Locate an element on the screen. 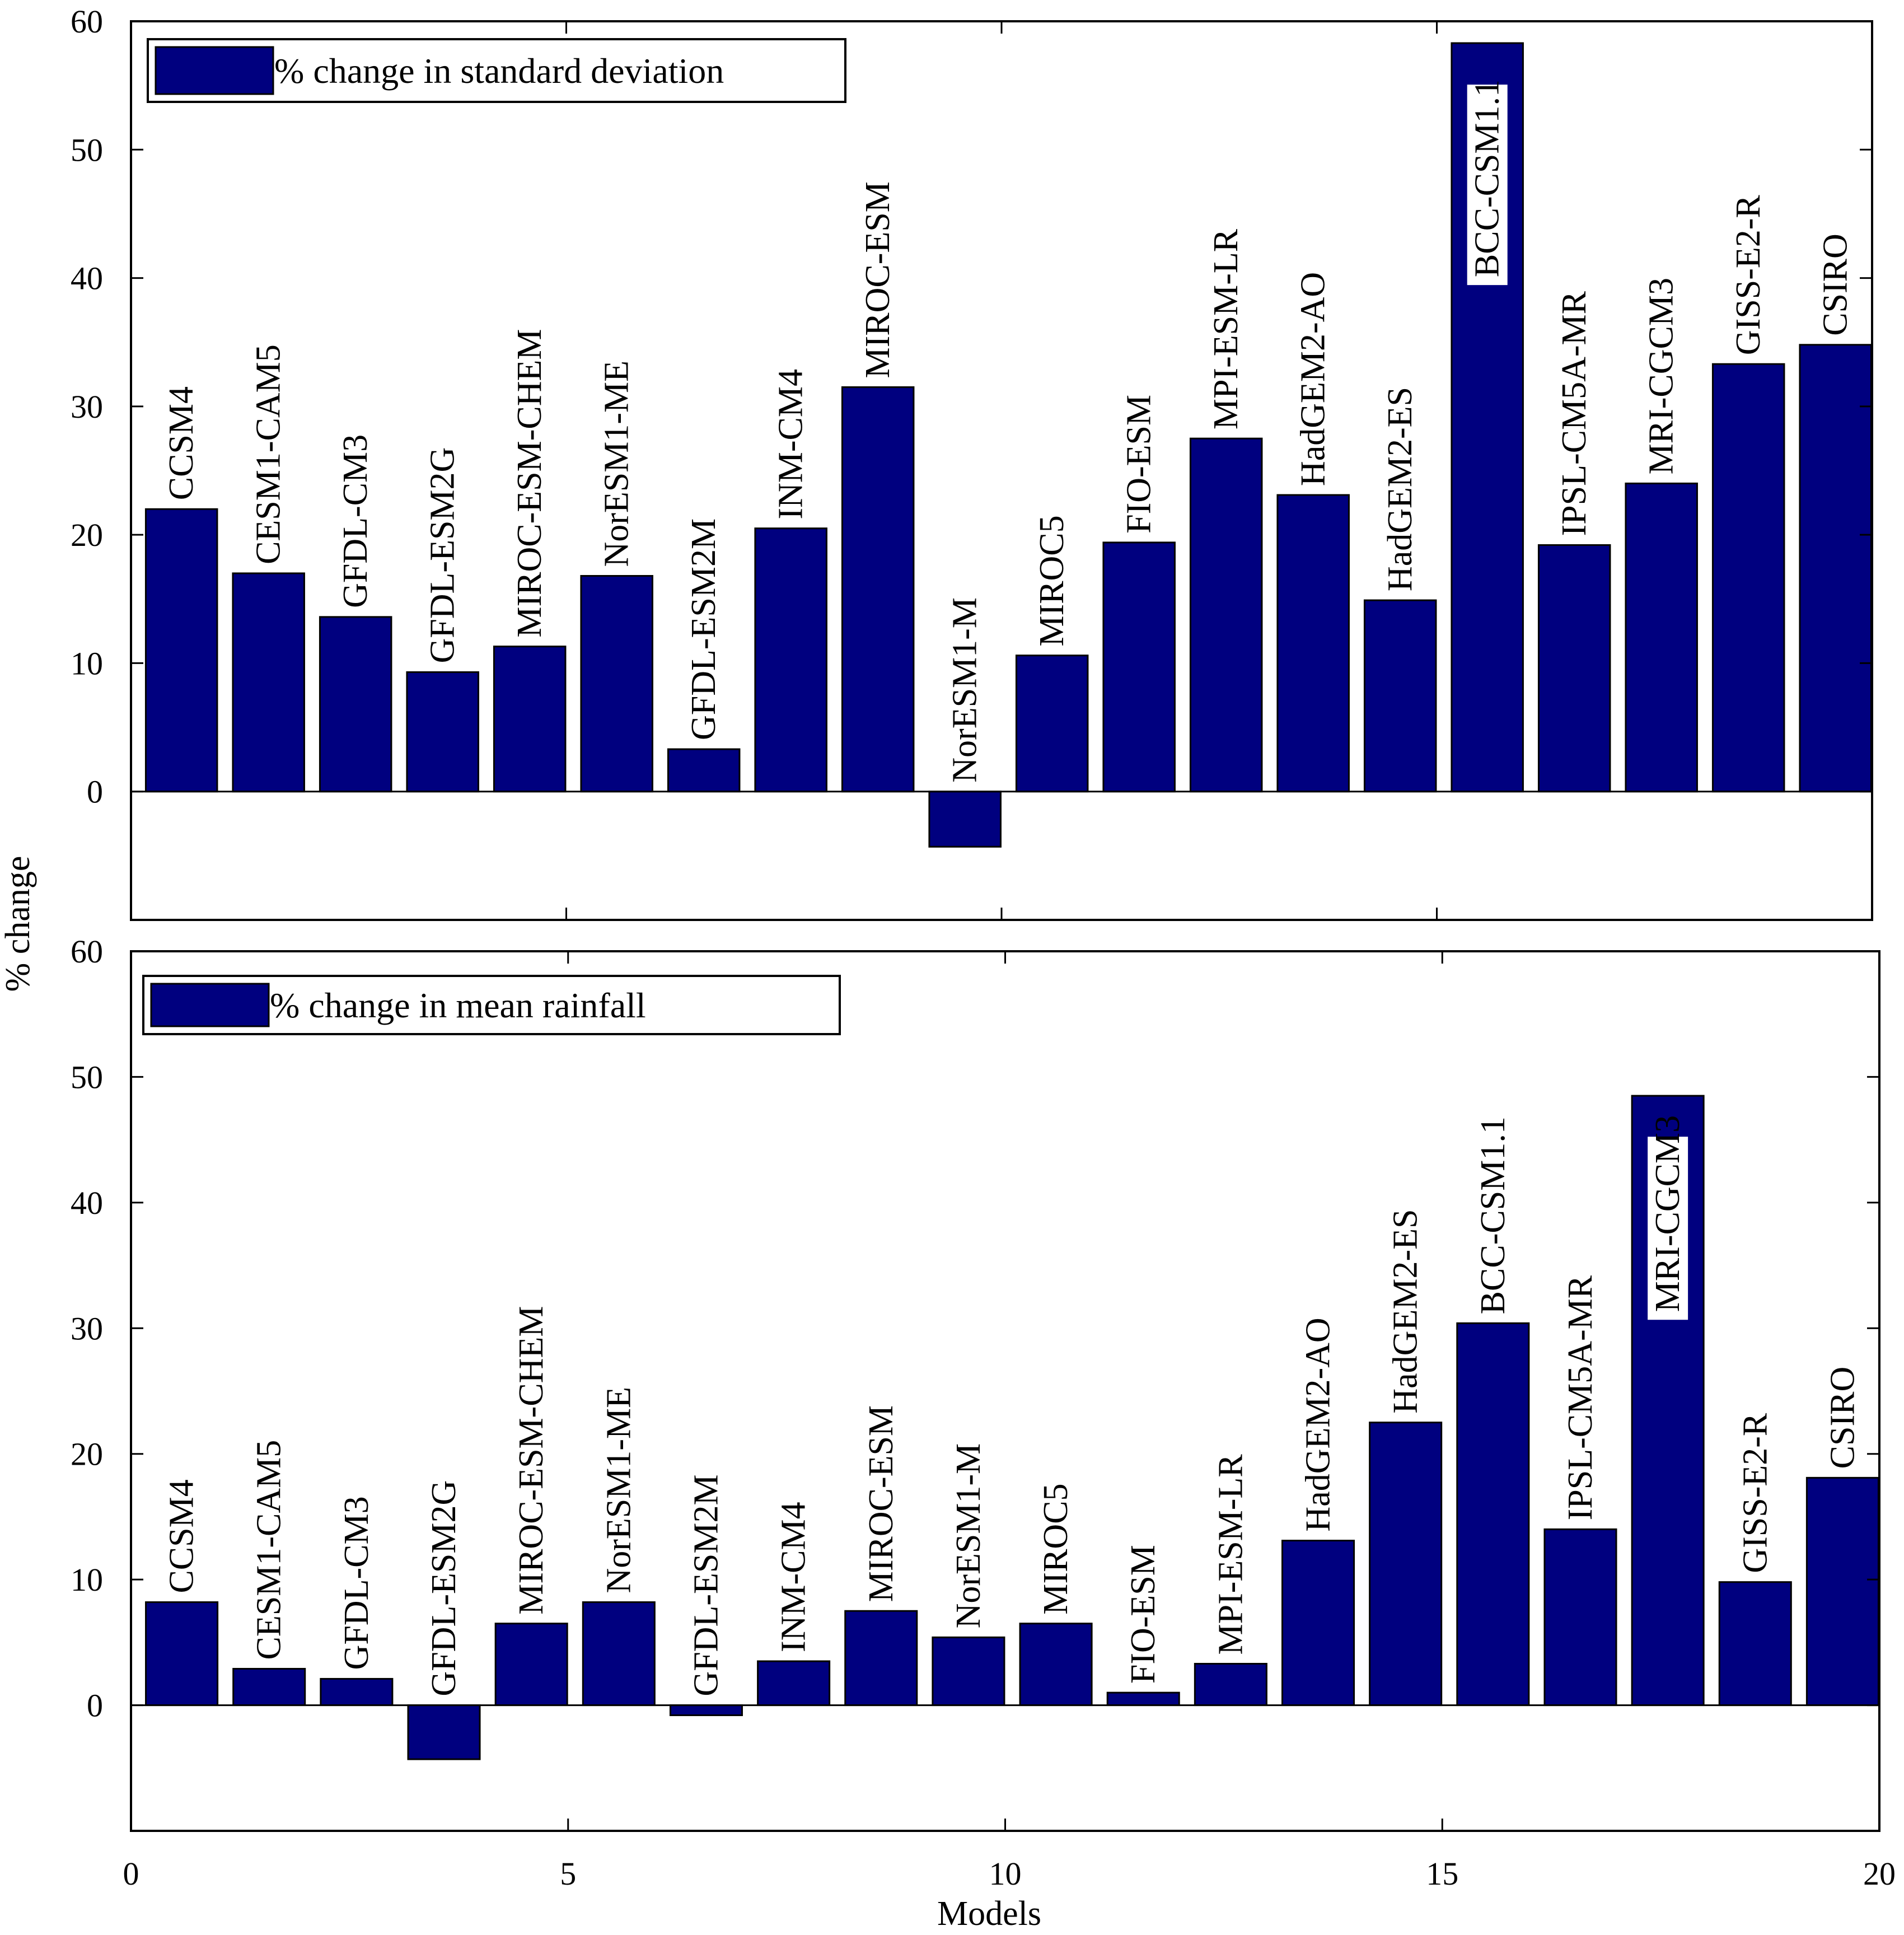  bar-label: GFDL-ESM2M is located at coordinates (704, 629).